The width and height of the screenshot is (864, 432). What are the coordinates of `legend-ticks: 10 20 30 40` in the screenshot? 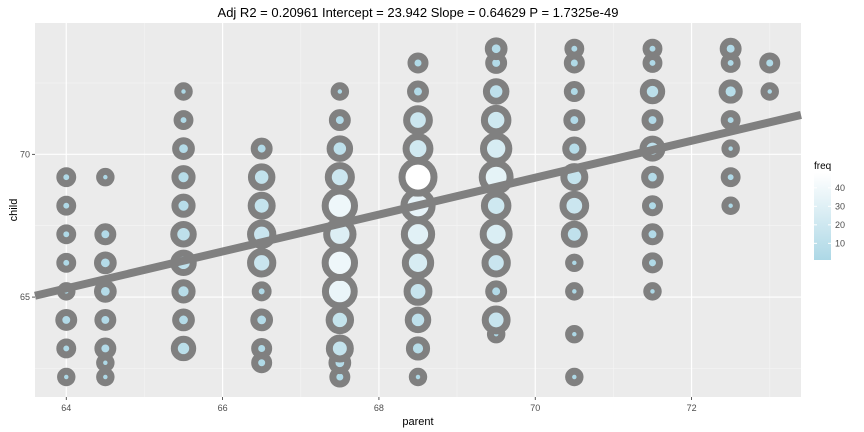 It's located at (829, 215).